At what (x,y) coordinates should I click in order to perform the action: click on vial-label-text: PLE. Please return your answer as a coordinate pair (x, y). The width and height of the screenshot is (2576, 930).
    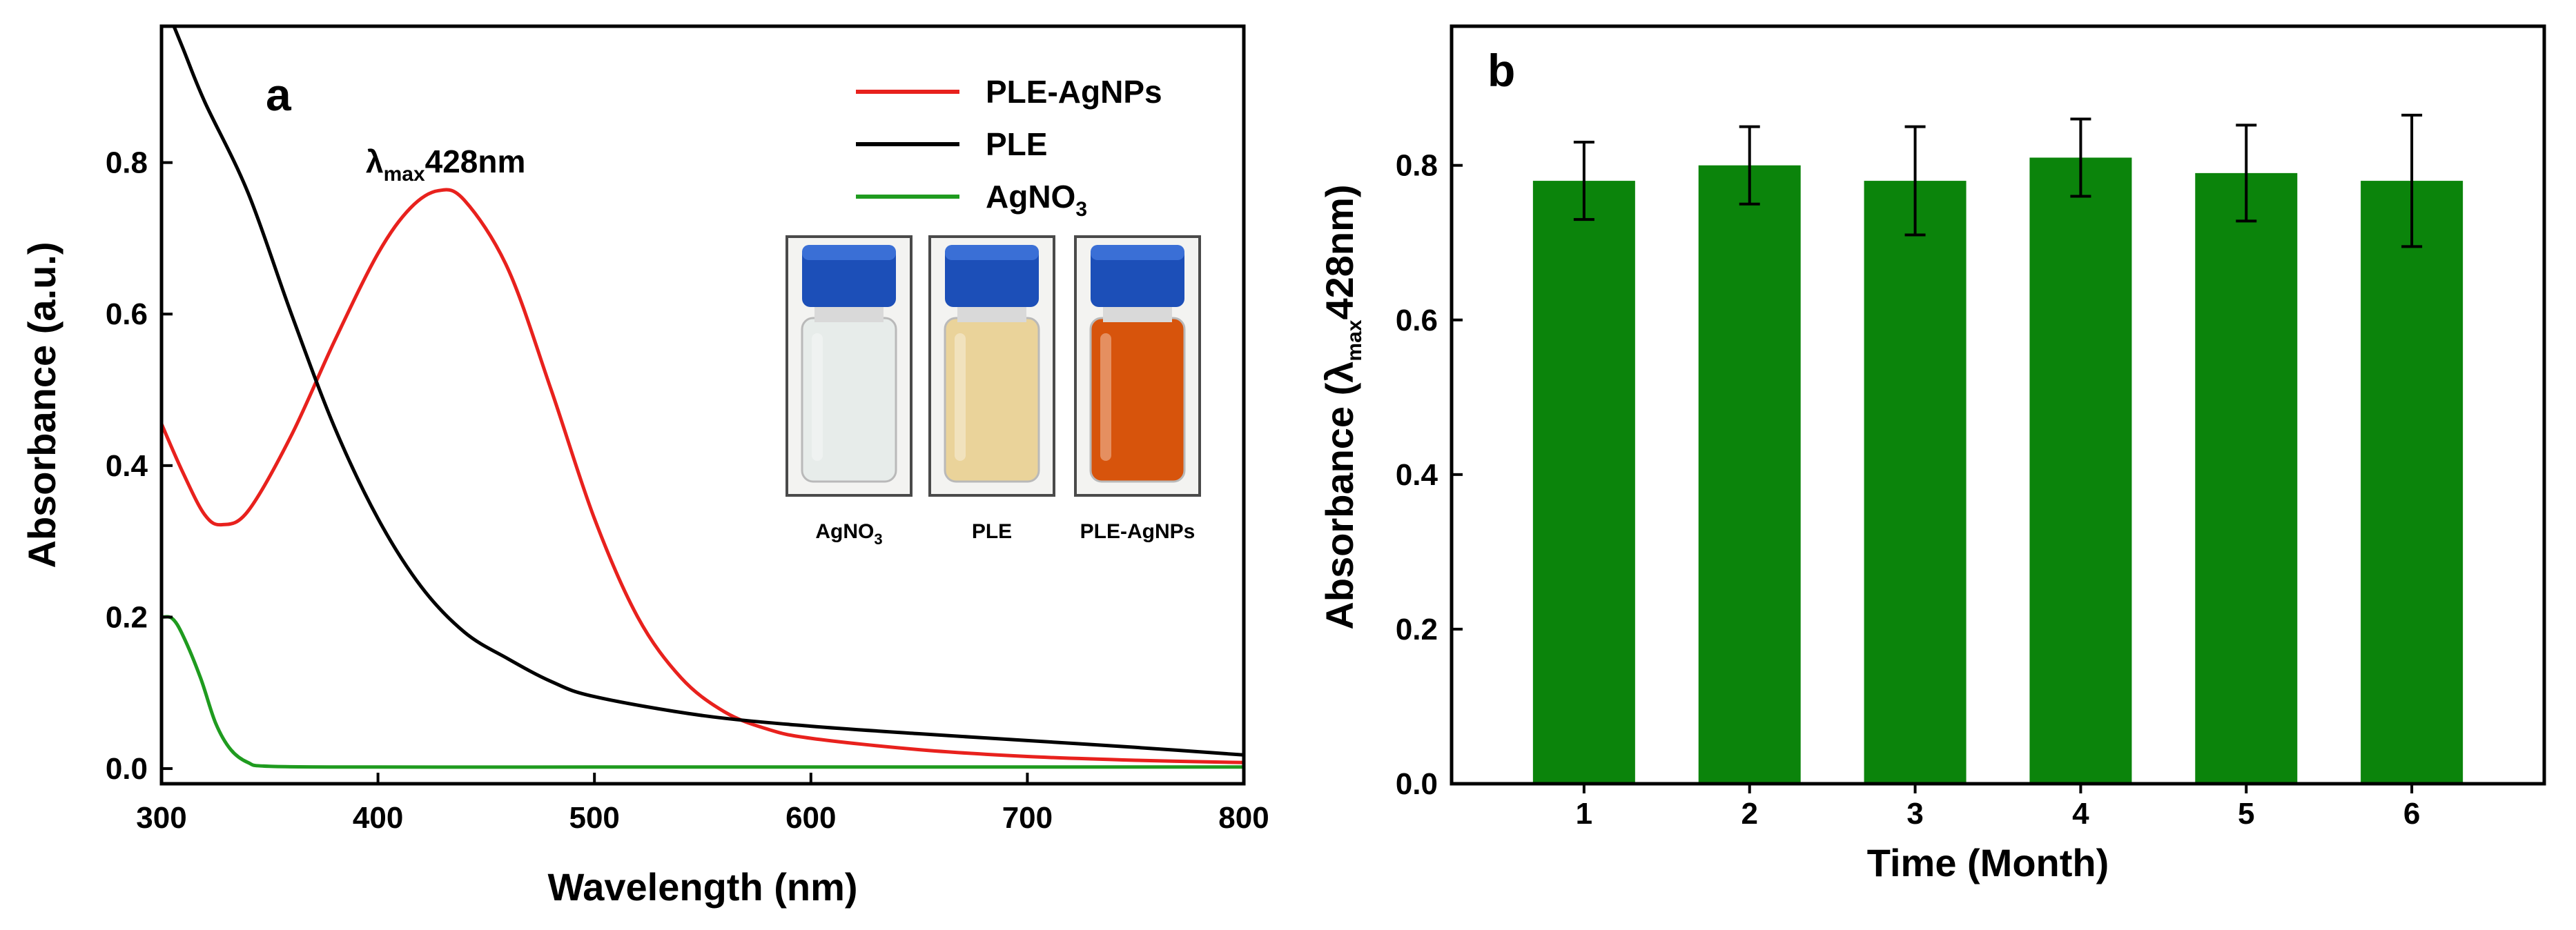
    Looking at the image, I should click on (992, 531).